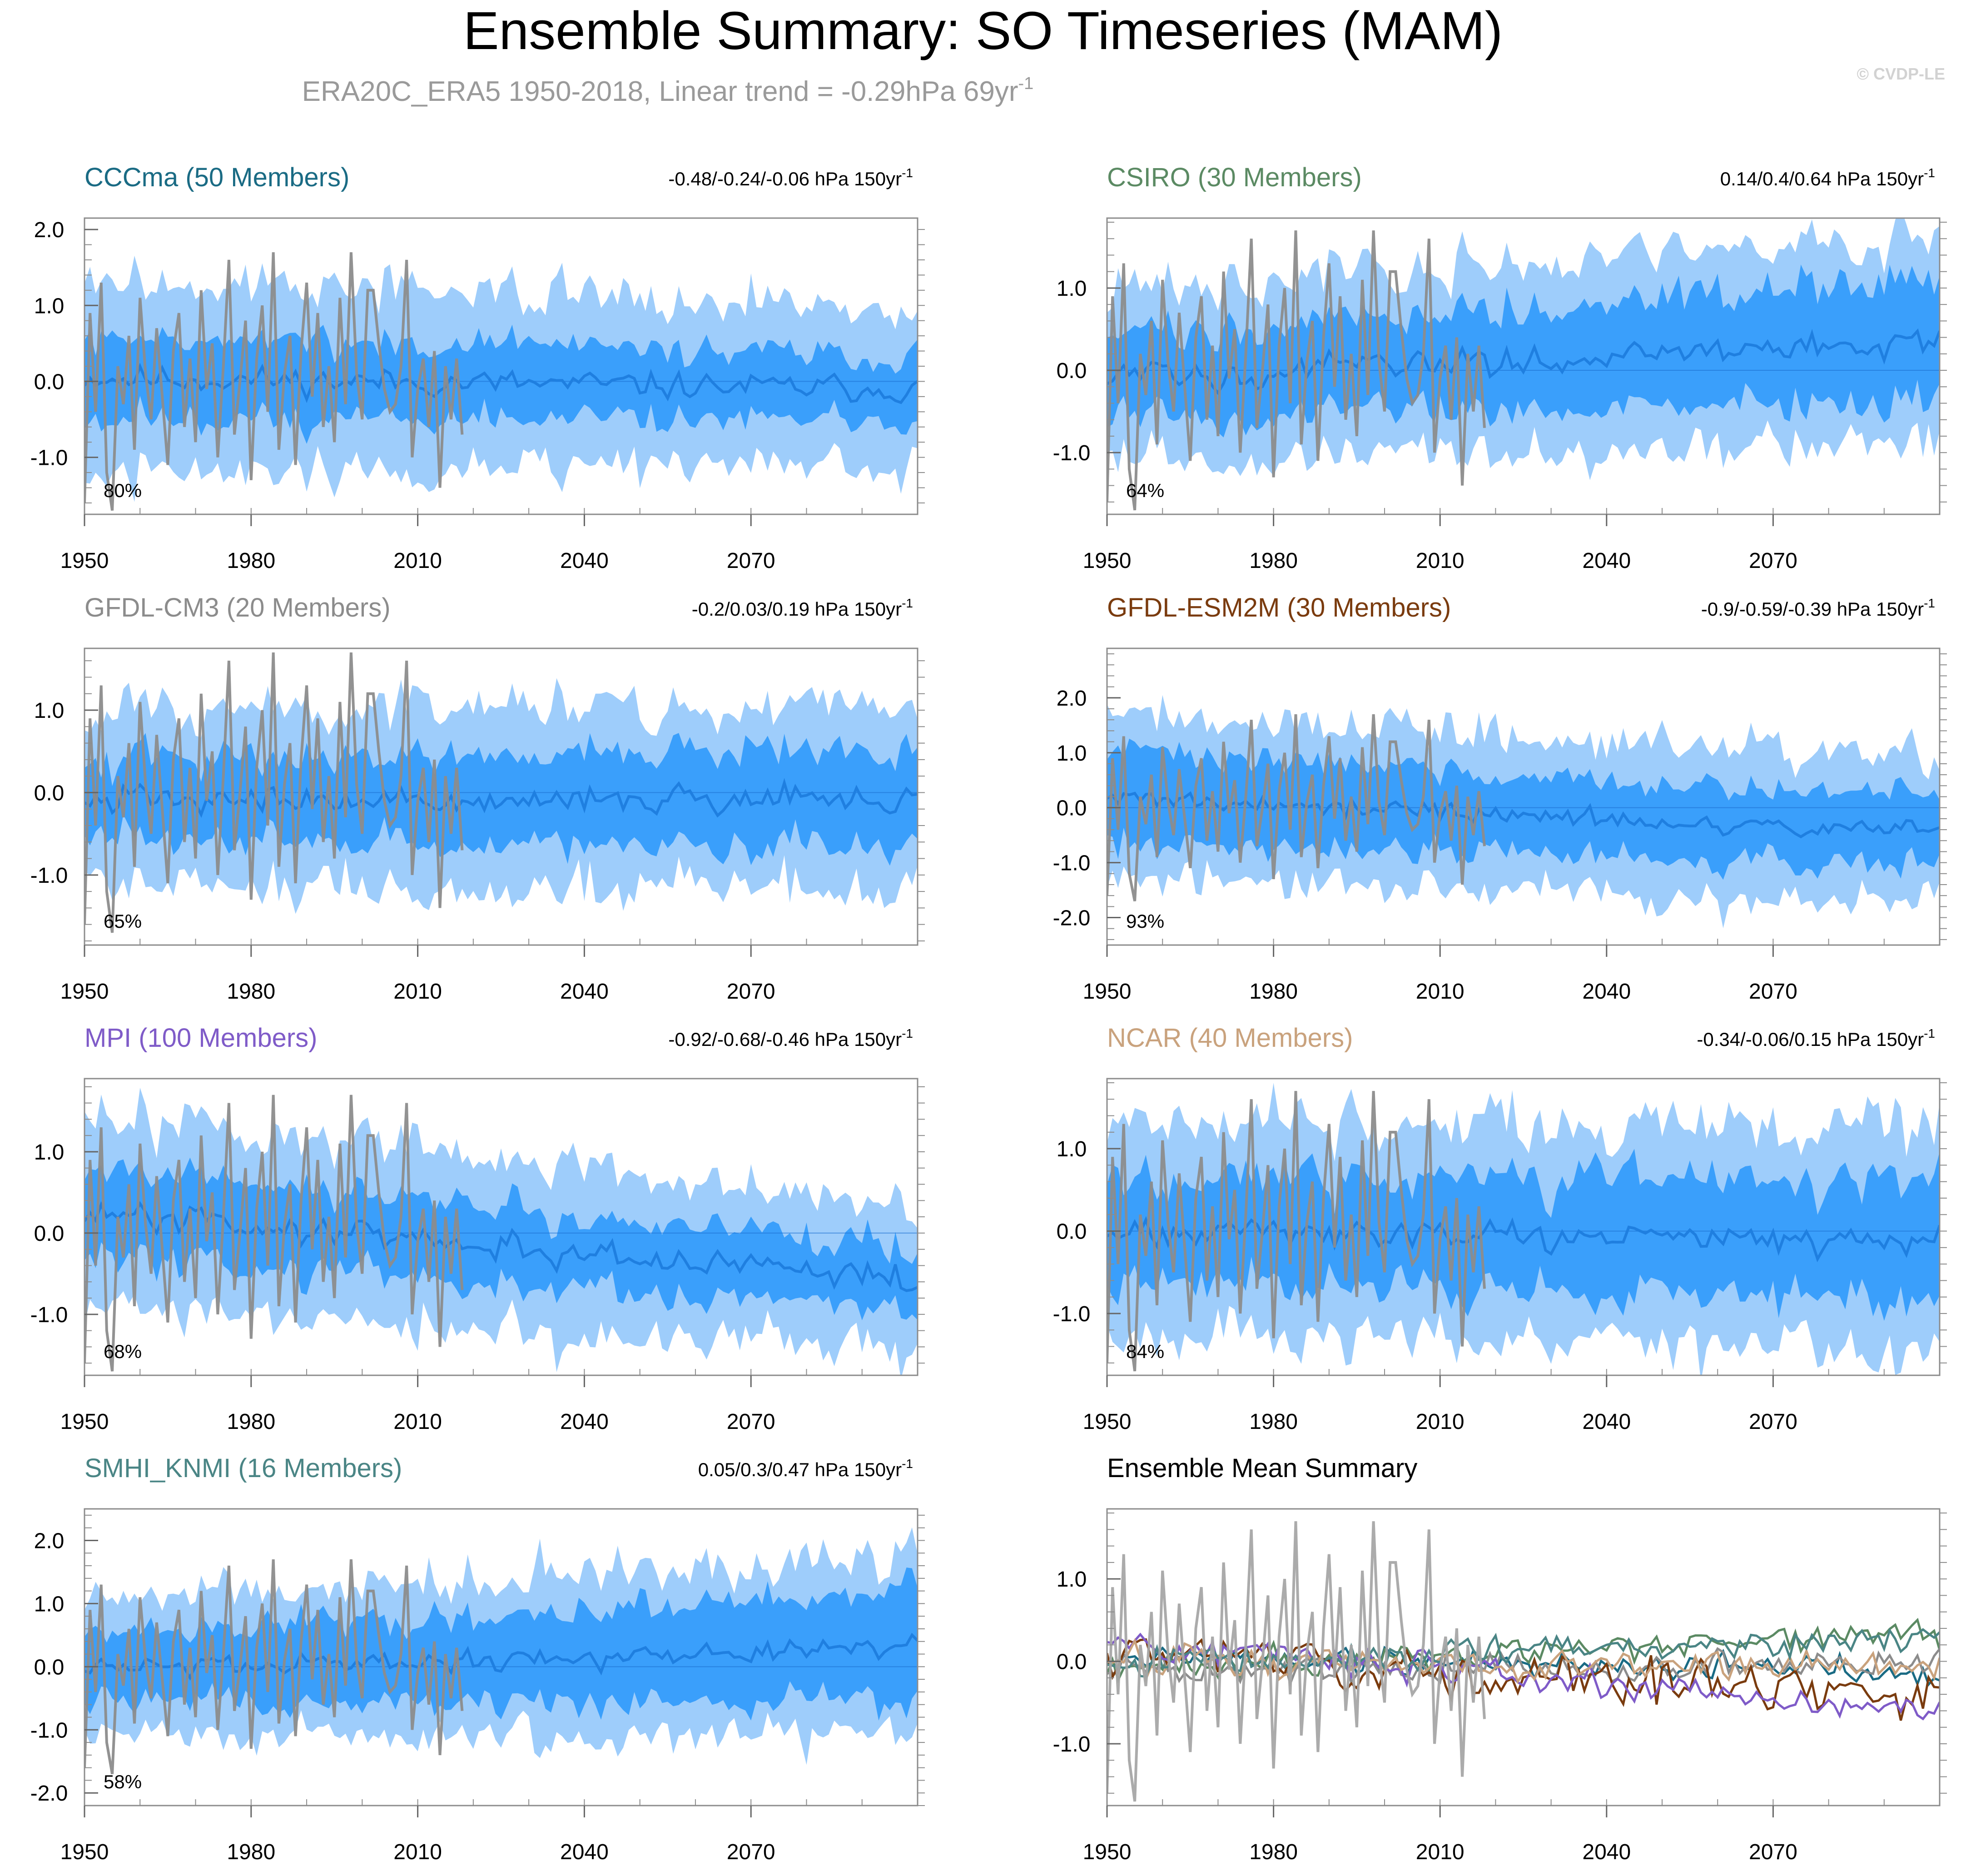 The image size is (1966, 1876). What do you see at coordinates (237, 607) in the screenshot?
I see `panel-title: GFDL-CM3 (20 Members)` at bounding box center [237, 607].